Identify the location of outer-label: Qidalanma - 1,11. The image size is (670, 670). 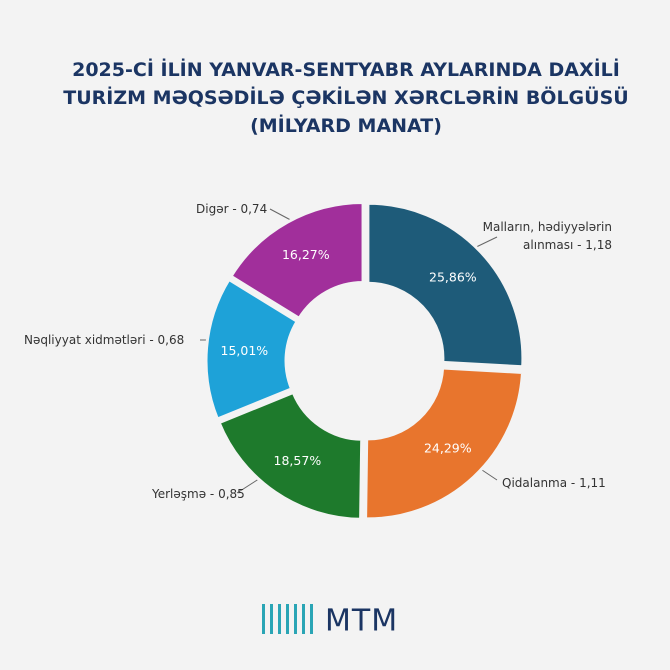
(554, 483).